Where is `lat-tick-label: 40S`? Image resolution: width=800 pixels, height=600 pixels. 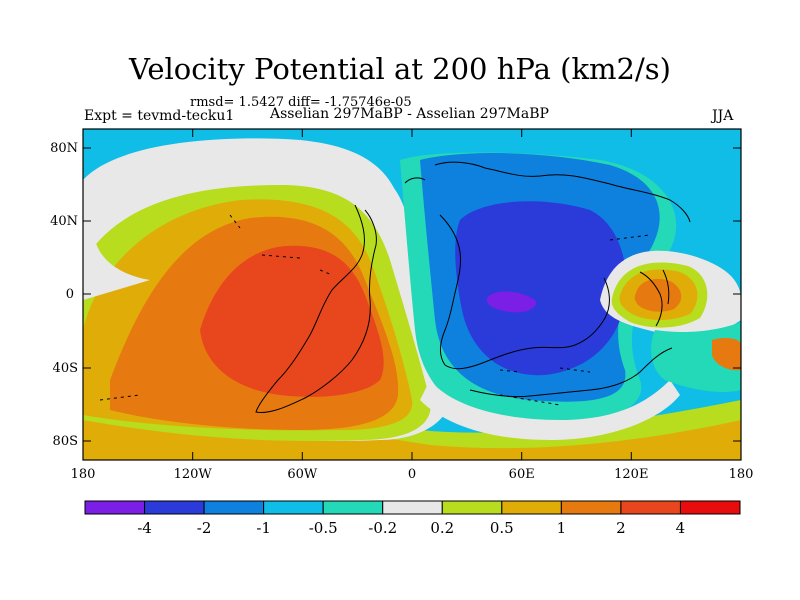 lat-tick-label: 40S is located at coordinates (65, 368).